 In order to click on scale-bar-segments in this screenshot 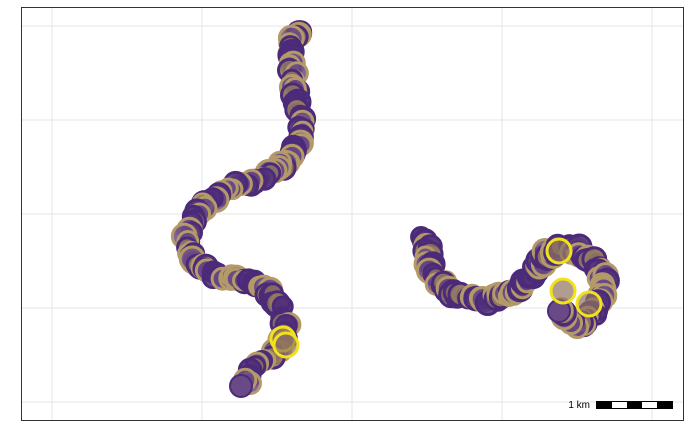, I will do `click(634, 405)`.